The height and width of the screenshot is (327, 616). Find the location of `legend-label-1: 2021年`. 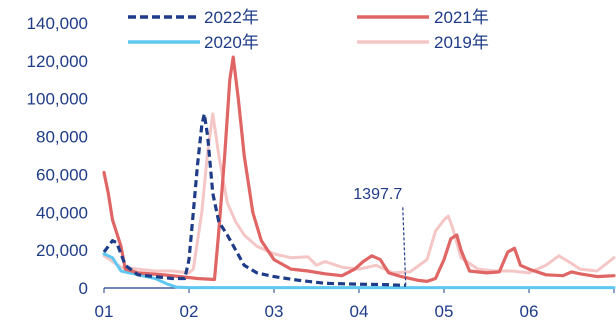

legend-label-1: 2021年 is located at coordinates (461, 17).